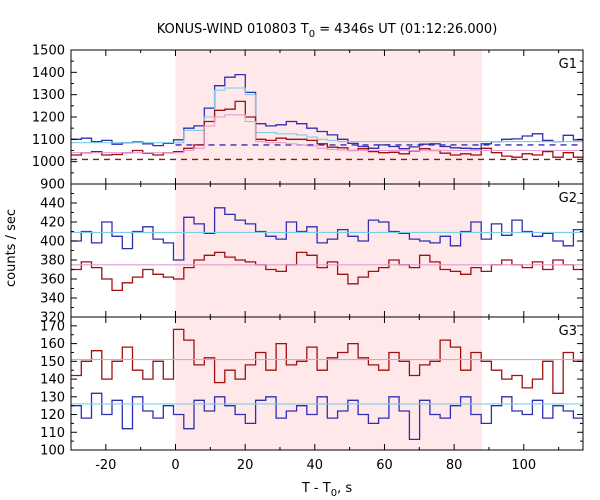 This screenshot has height=500, width=600. What do you see at coordinates (11, 248) in the screenshot?
I see `y-axis-label: counts / sec` at bounding box center [11, 248].